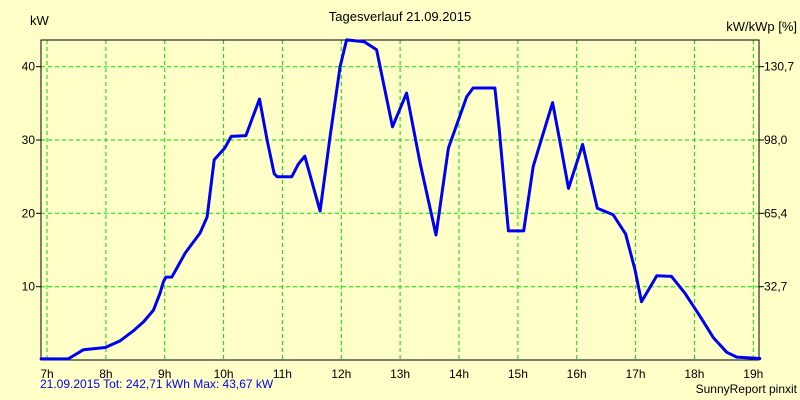 The image size is (800, 400). I want to click on y-tick-label-right: 32,7, so click(776, 287).